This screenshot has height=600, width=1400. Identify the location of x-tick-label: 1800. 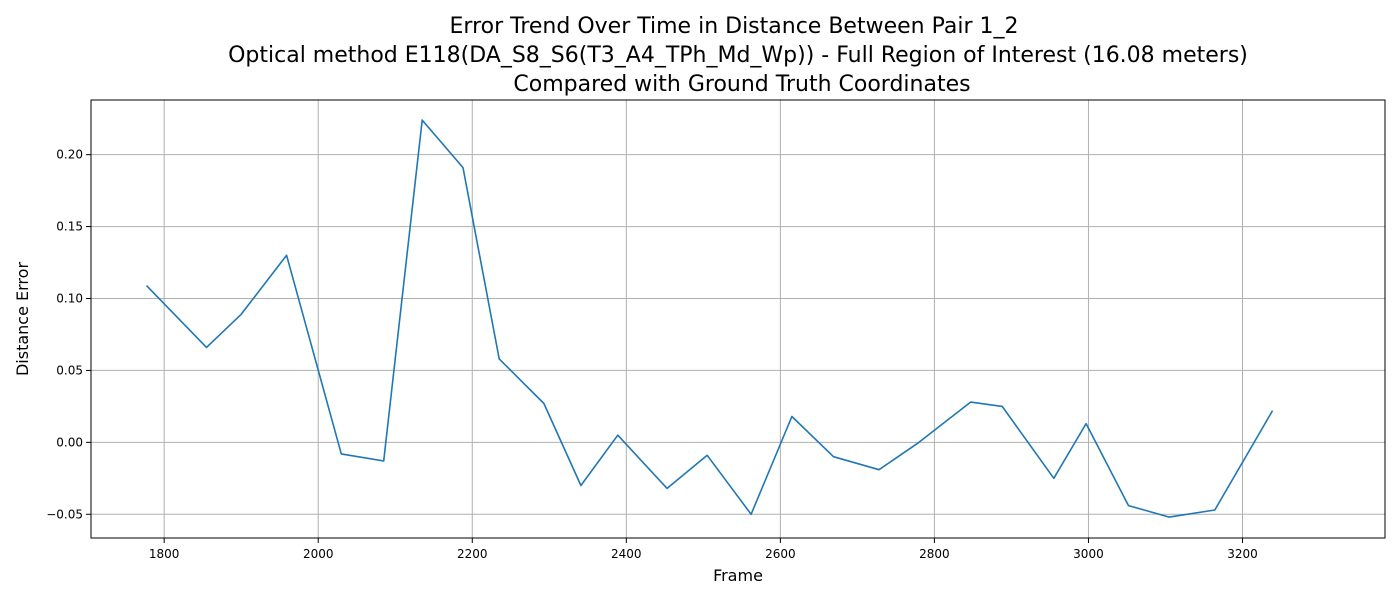
(164, 554).